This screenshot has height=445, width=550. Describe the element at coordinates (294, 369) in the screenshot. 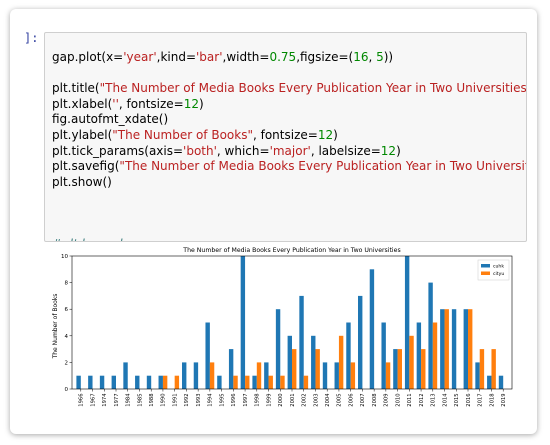

I see `bar-cityu-2001` at that location.